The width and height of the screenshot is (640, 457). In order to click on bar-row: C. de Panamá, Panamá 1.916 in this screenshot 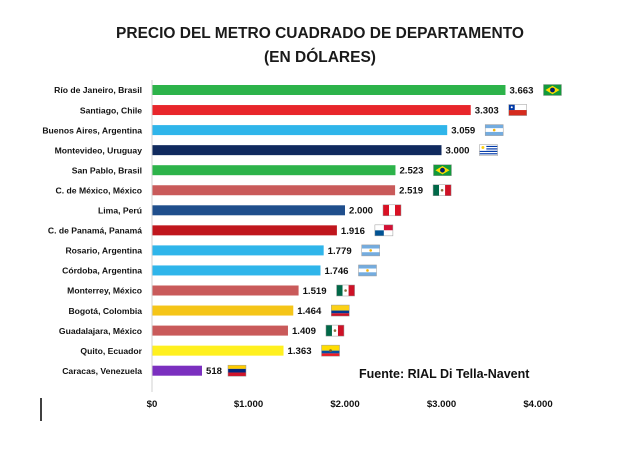, I will do `click(221, 230)`.